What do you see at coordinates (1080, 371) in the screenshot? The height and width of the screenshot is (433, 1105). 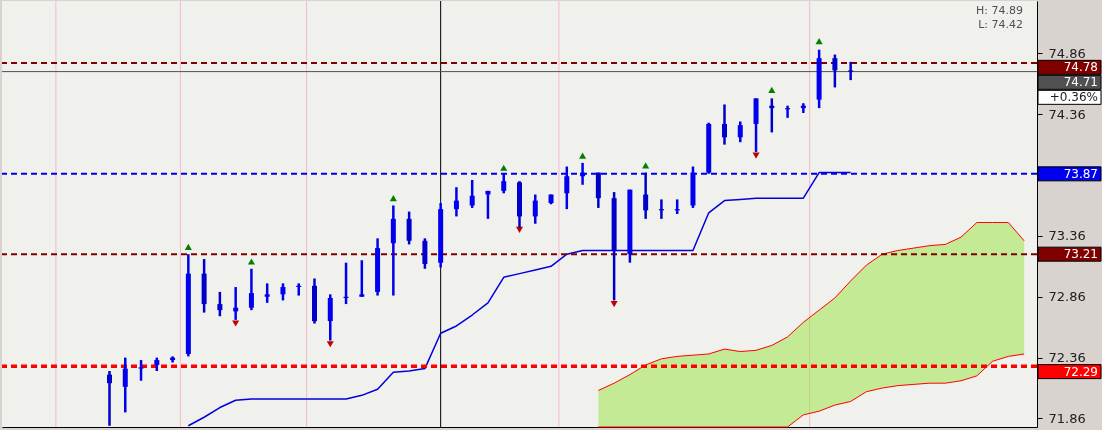 I see `ref-line-label: 72.29` at bounding box center [1080, 371].